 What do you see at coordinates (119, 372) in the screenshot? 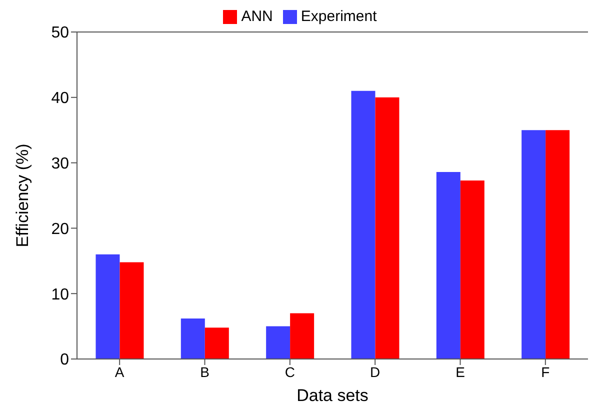
I see `x-tick-label: A` at bounding box center [119, 372].